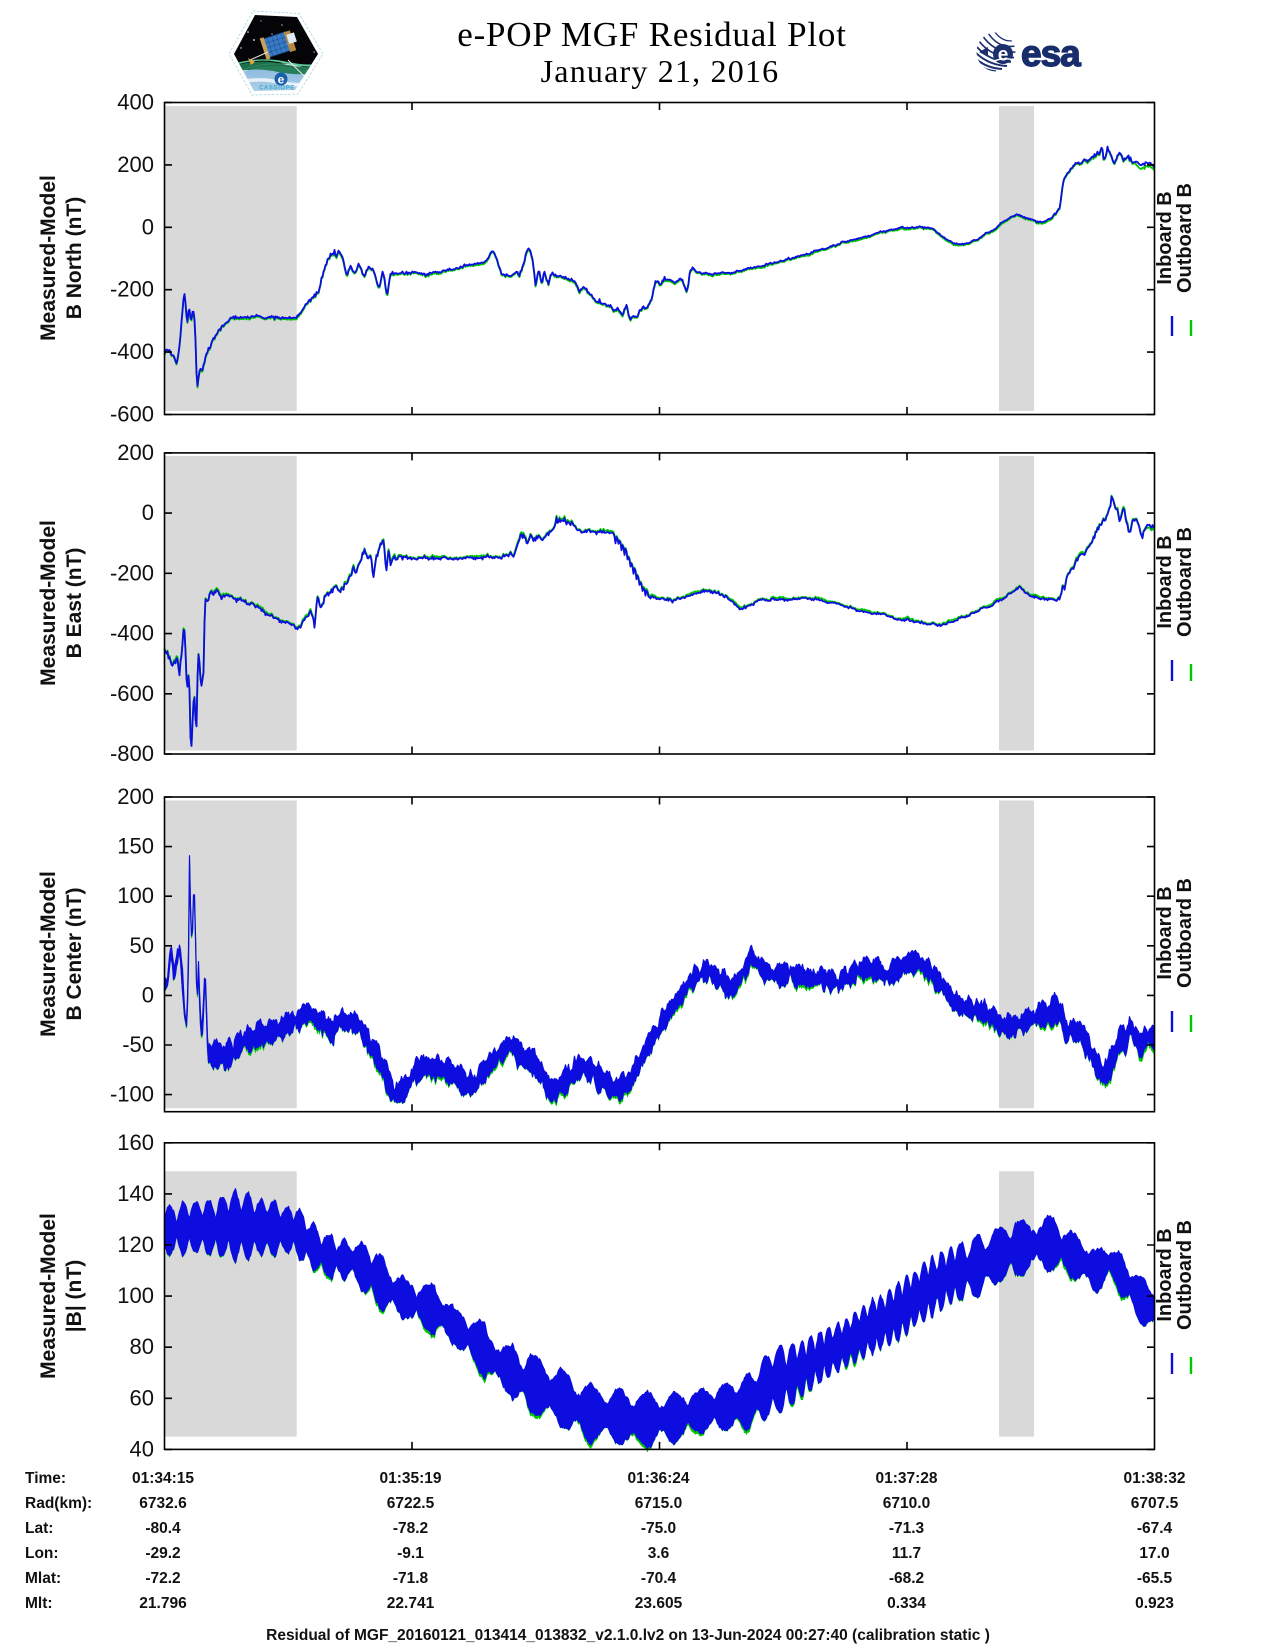 The height and width of the screenshot is (1650, 1275). Describe the element at coordinates (74, 603) in the screenshot. I see `svg-text: B East (nT)` at that location.